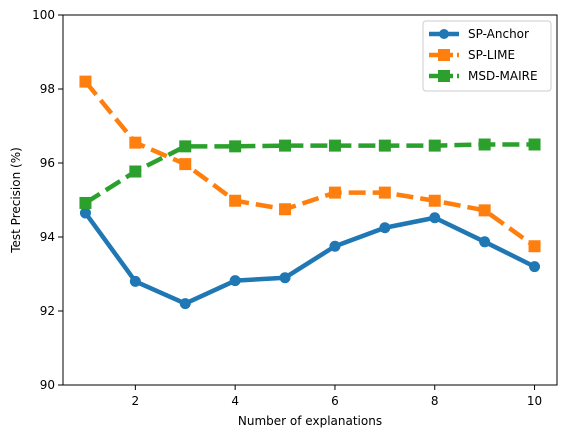 The width and height of the screenshot is (572, 438). I want to click on y-tick-label: 92, so click(47, 311).